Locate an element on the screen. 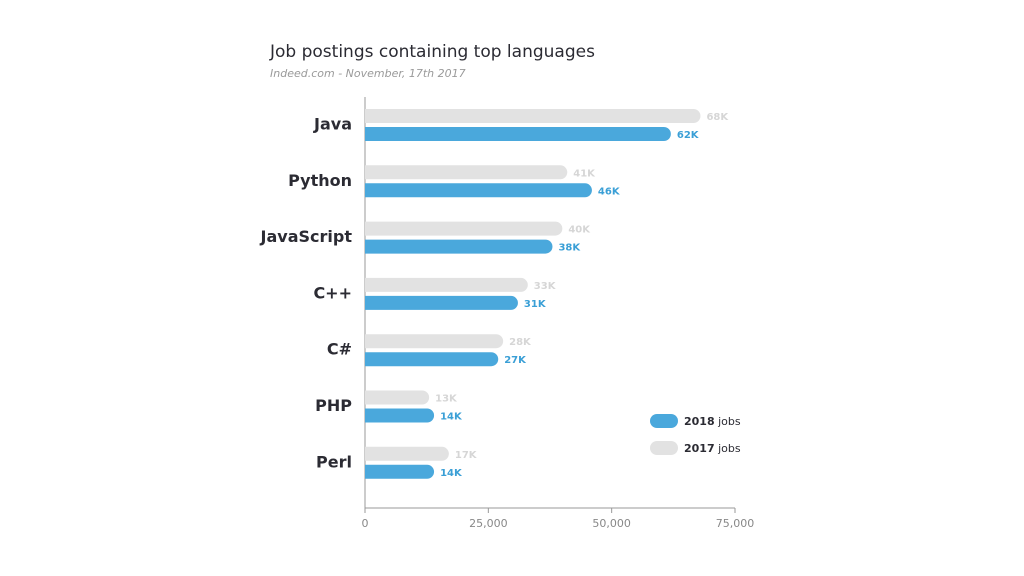 The width and height of the screenshot is (1024, 576). value-label: 68K is located at coordinates (717, 117).